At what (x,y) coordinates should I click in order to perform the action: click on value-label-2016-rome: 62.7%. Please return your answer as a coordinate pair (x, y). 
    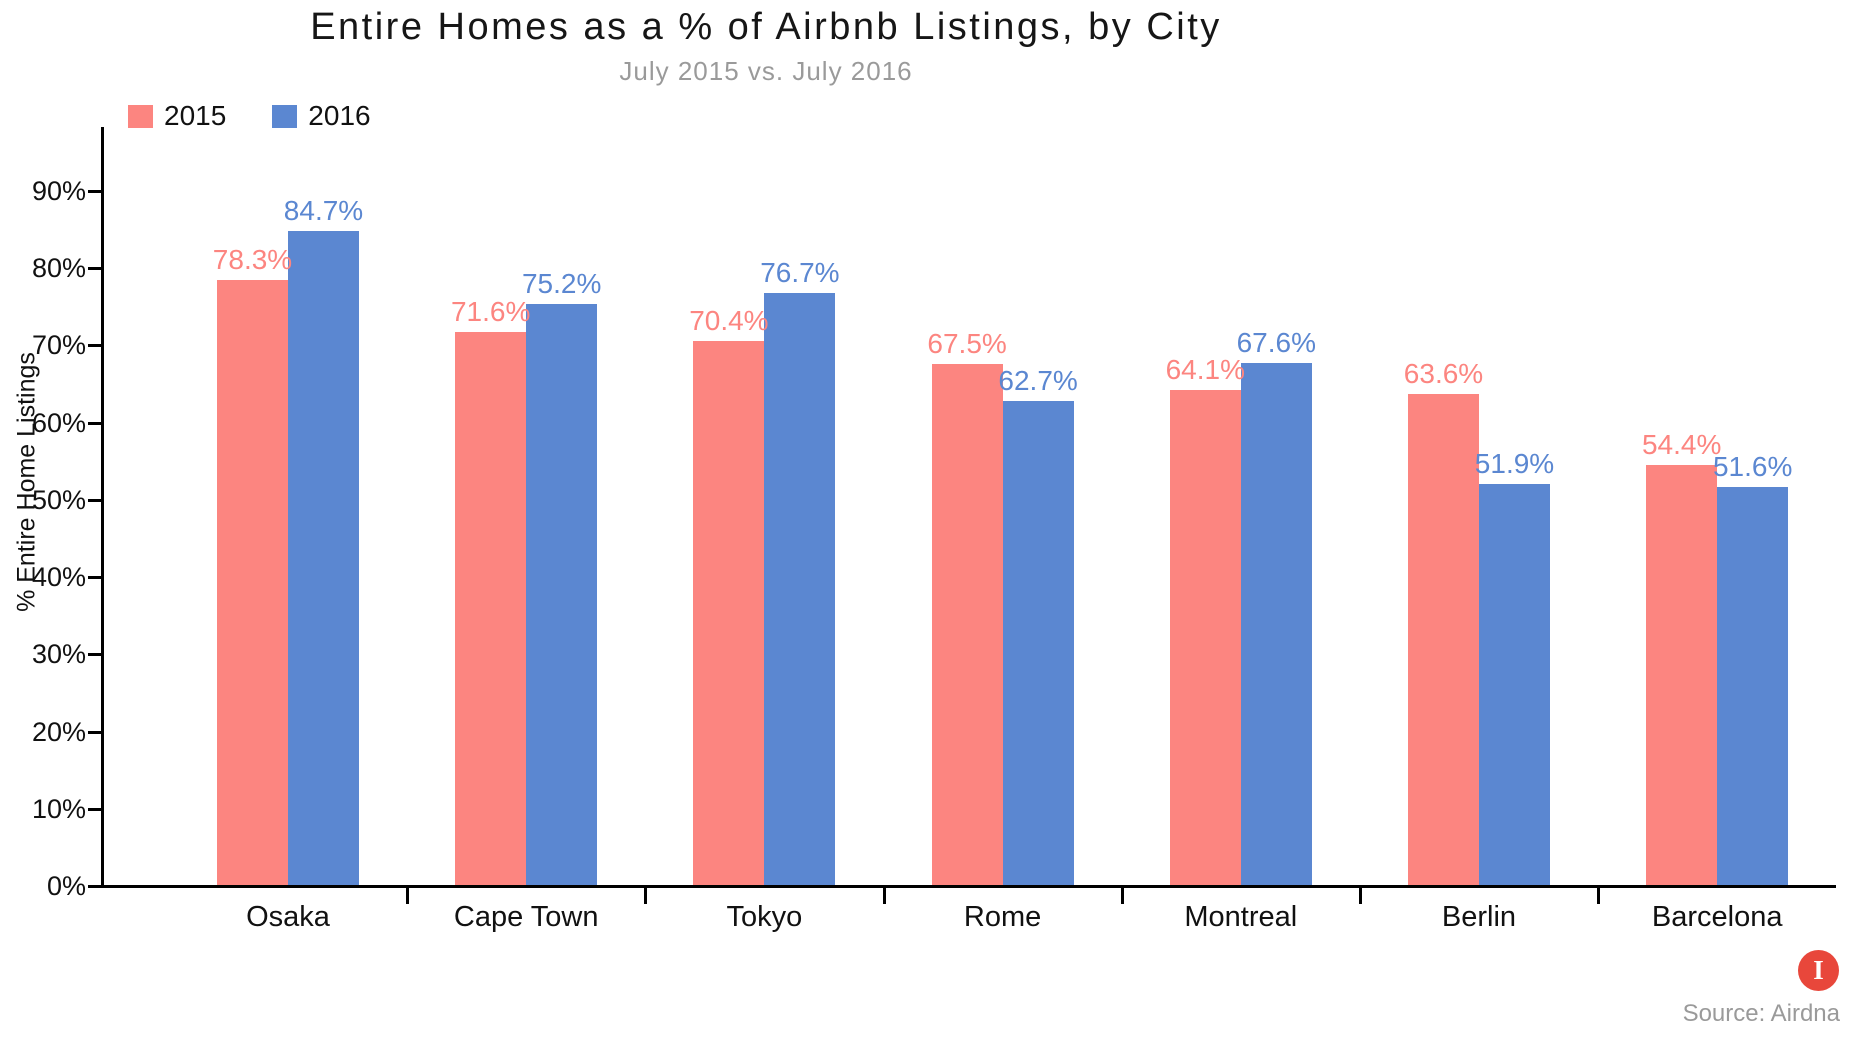
    Looking at the image, I should click on (1038, 380).